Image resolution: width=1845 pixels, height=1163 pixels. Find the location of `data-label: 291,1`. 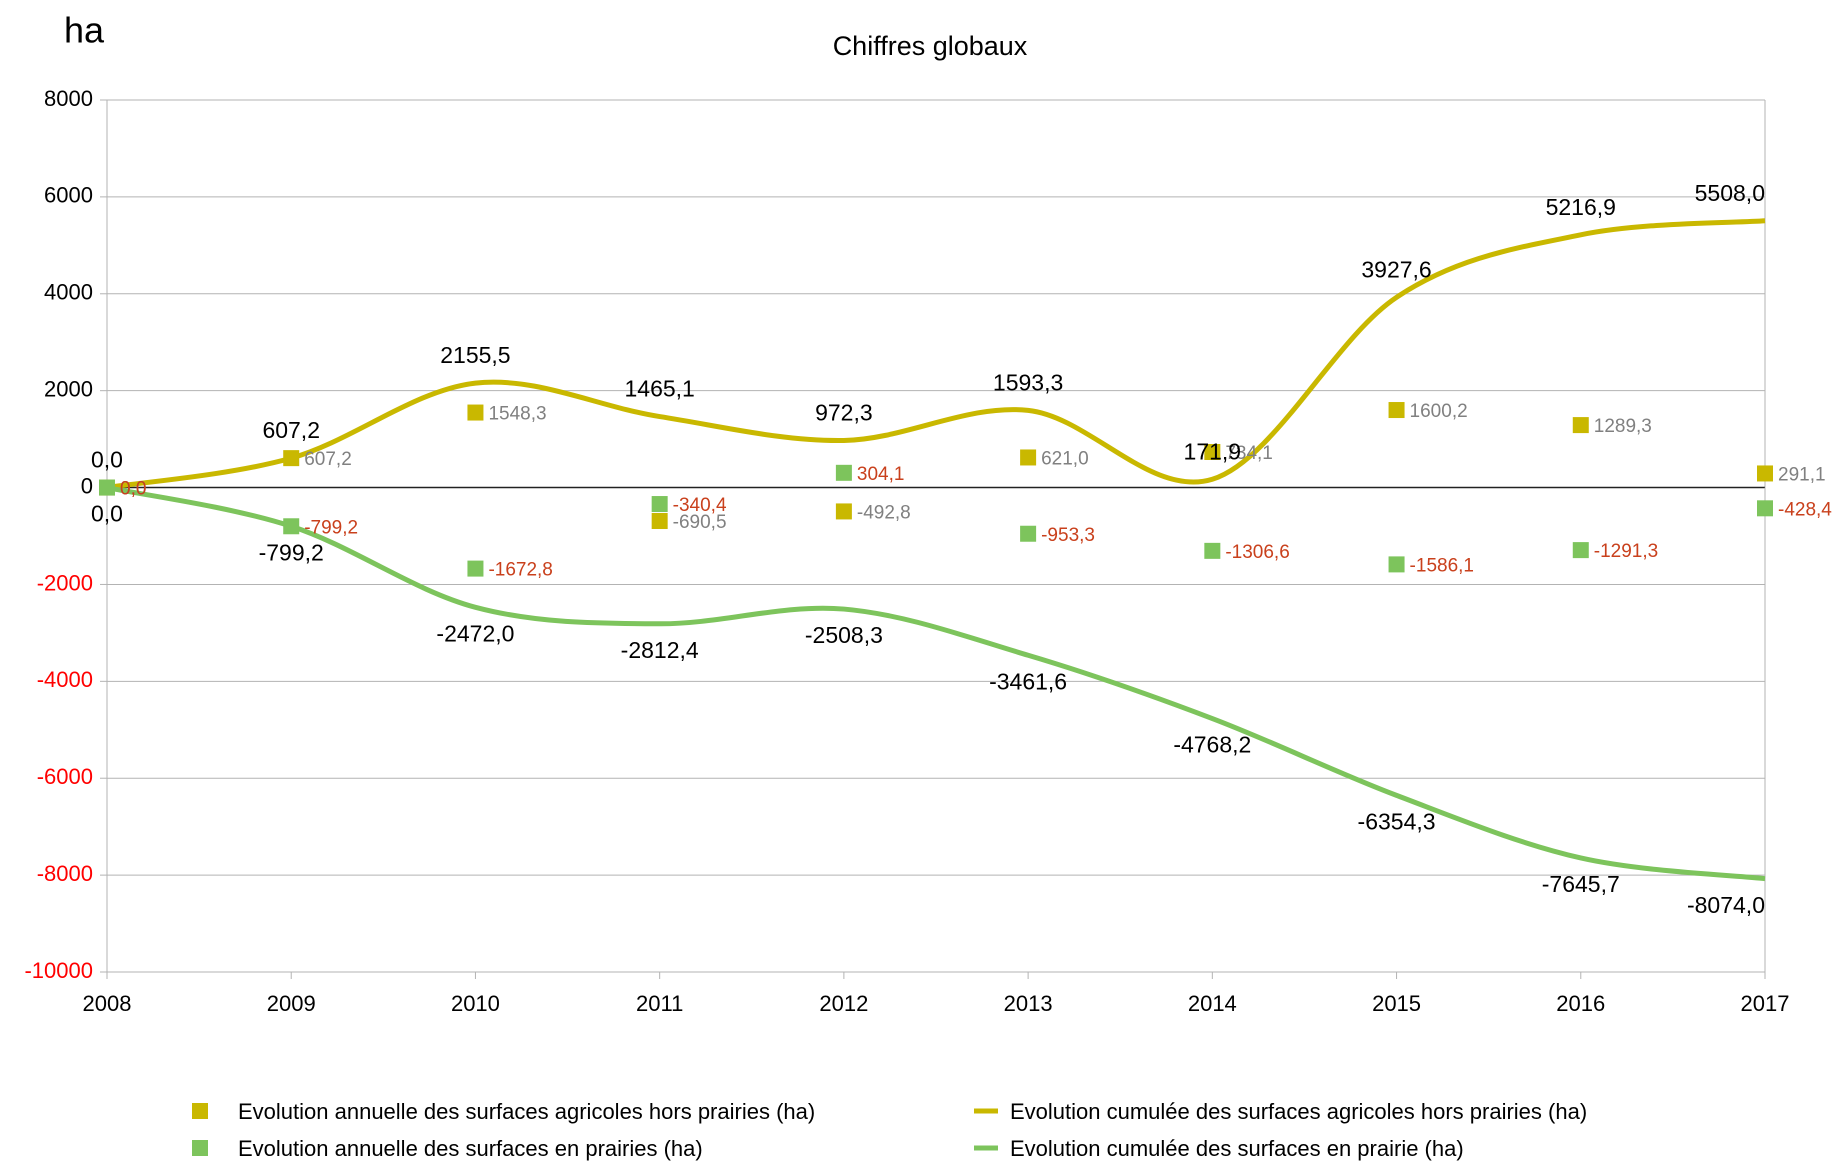

data-label: 291,1 is located at coordinates (1802, 474).